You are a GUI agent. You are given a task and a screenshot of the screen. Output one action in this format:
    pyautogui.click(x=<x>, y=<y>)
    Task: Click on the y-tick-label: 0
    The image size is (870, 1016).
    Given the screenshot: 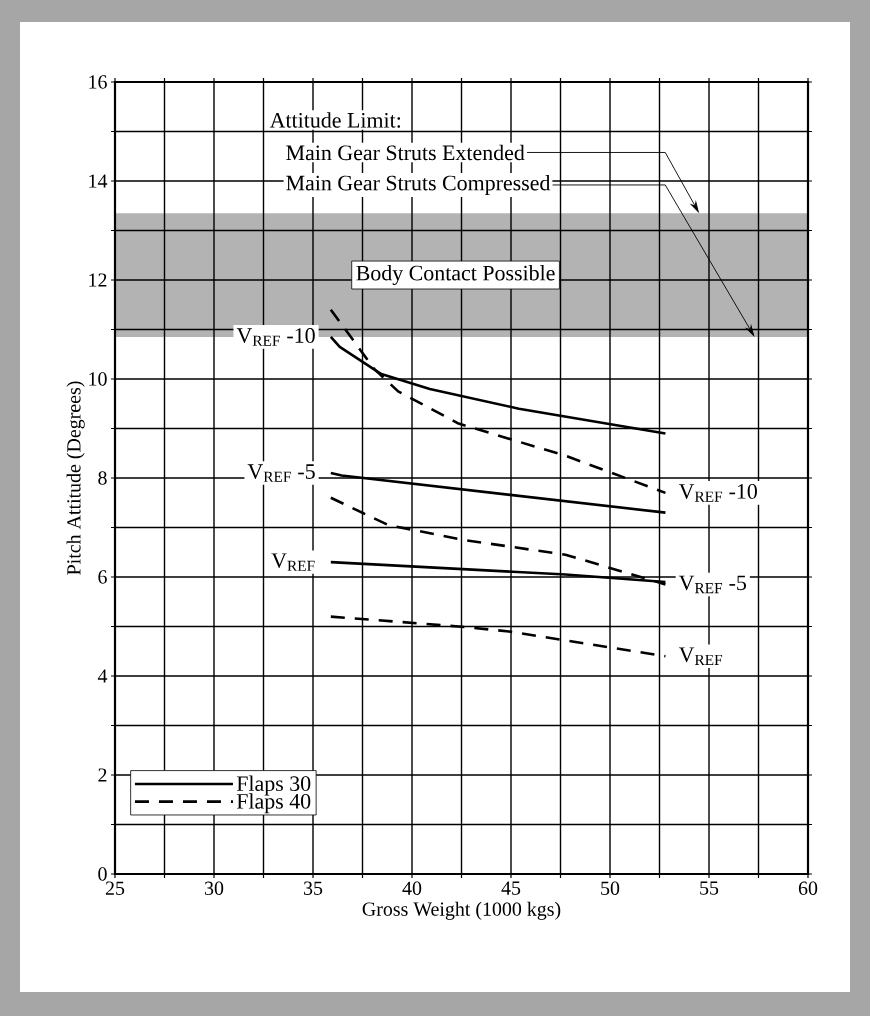 What is the action you would take?
    pyautogui.click(x=102, y=874)
    